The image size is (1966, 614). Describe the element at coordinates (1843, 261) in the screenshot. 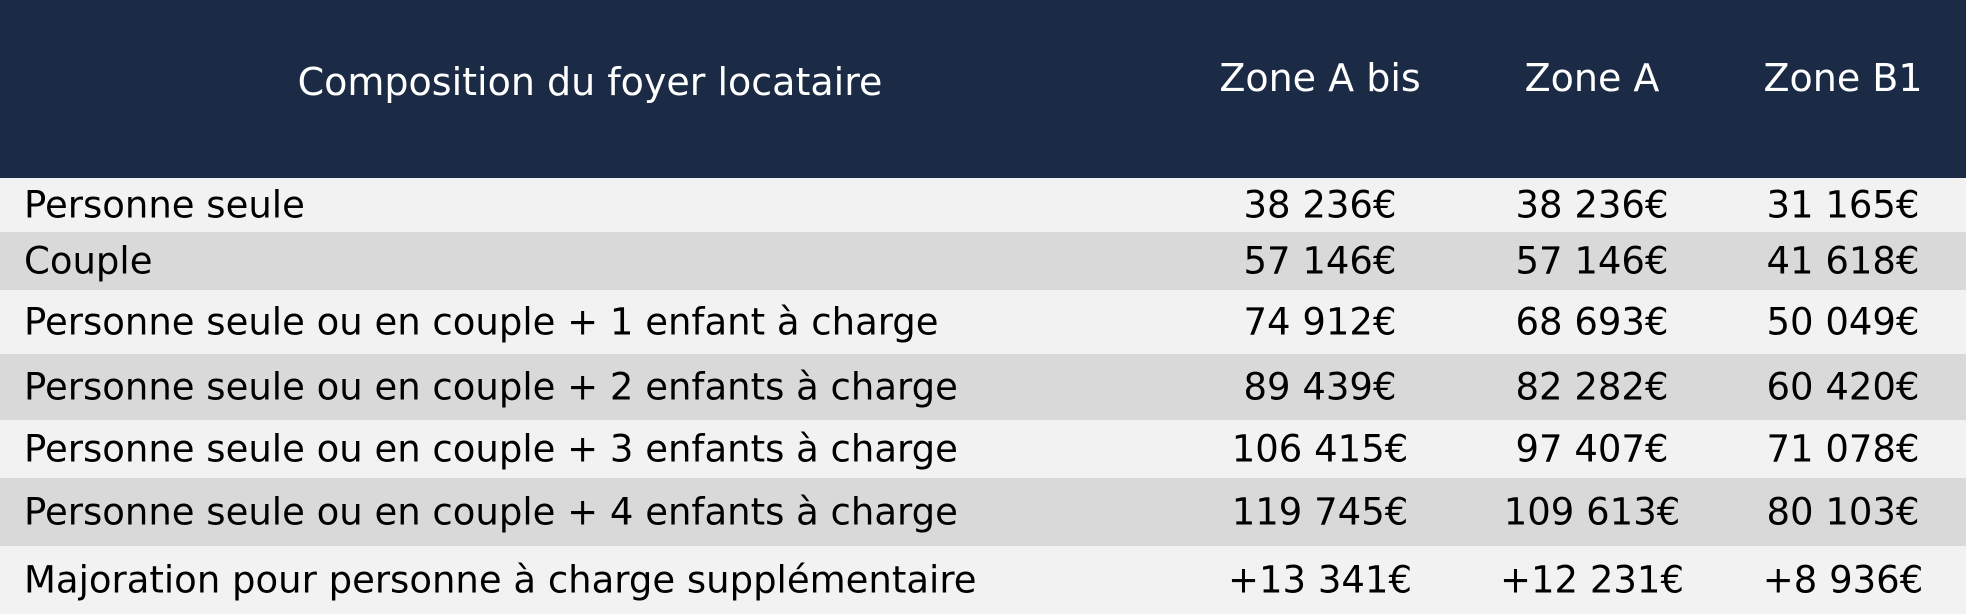

I see `income-cap: 41 618€` at that location.